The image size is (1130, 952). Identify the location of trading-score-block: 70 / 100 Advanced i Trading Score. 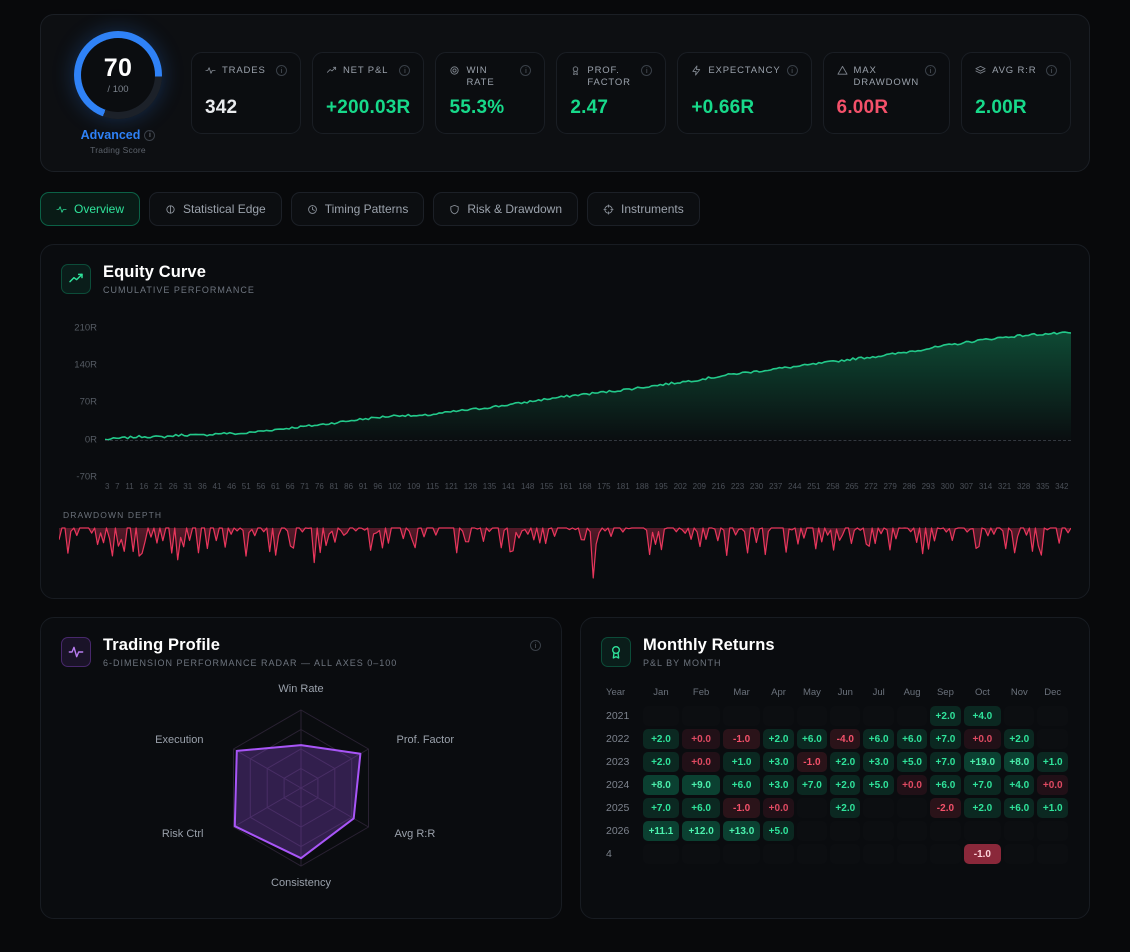
(118, 93).